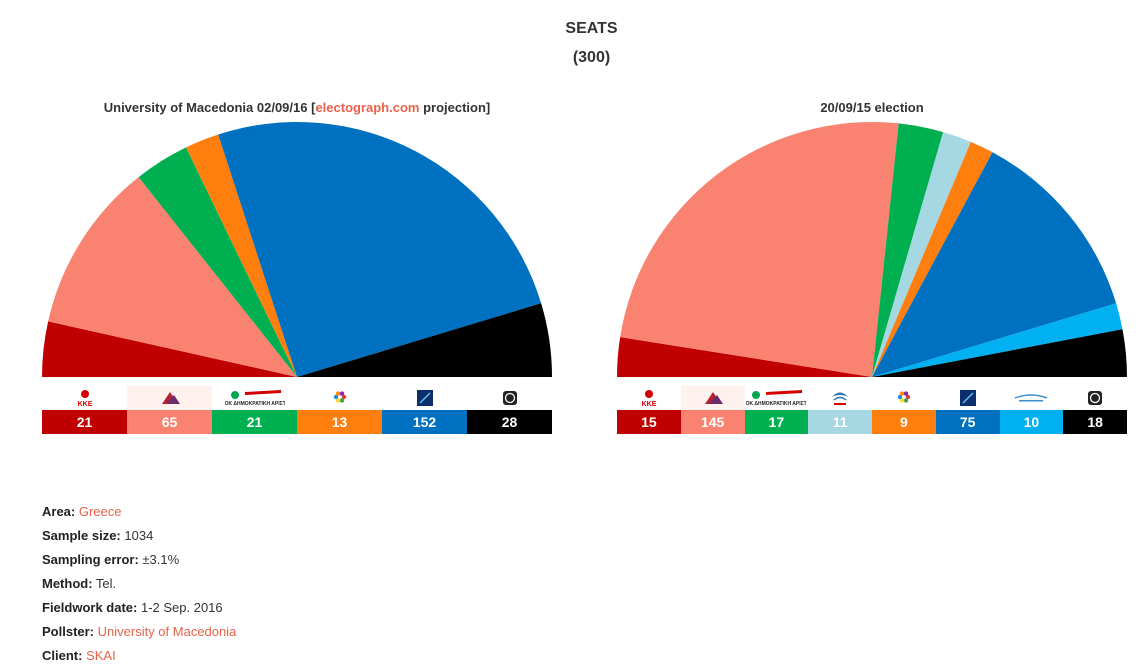 The height and width of the screenshot is (668, 1148). Describe the element at coordinates (591, 28) in the screenshot. I see `title: SEATS` at that location.